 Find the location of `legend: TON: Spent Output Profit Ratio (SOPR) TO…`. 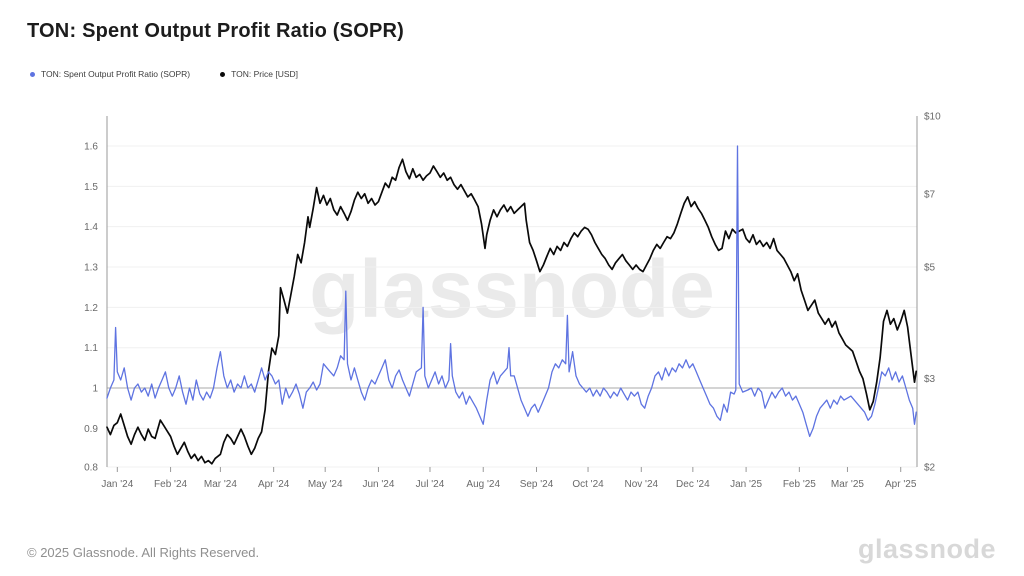

legend: TON: Spent Output Profit Ratio (SOPR) TO… is located at coordinates (164, 74).